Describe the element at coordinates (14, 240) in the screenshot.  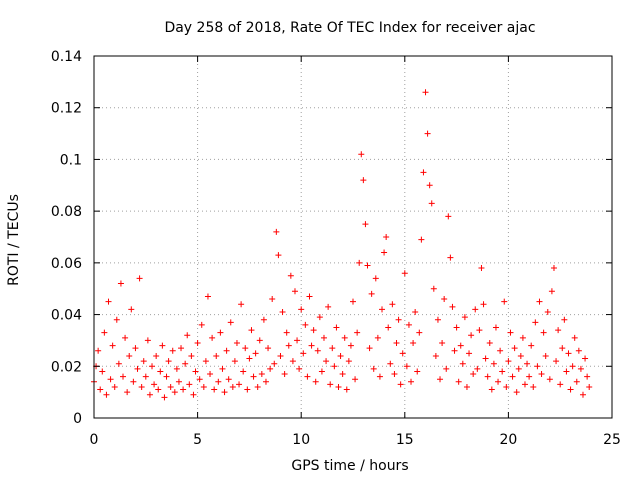
I see `y-axis-label: ROTI / TECUs` at that location.